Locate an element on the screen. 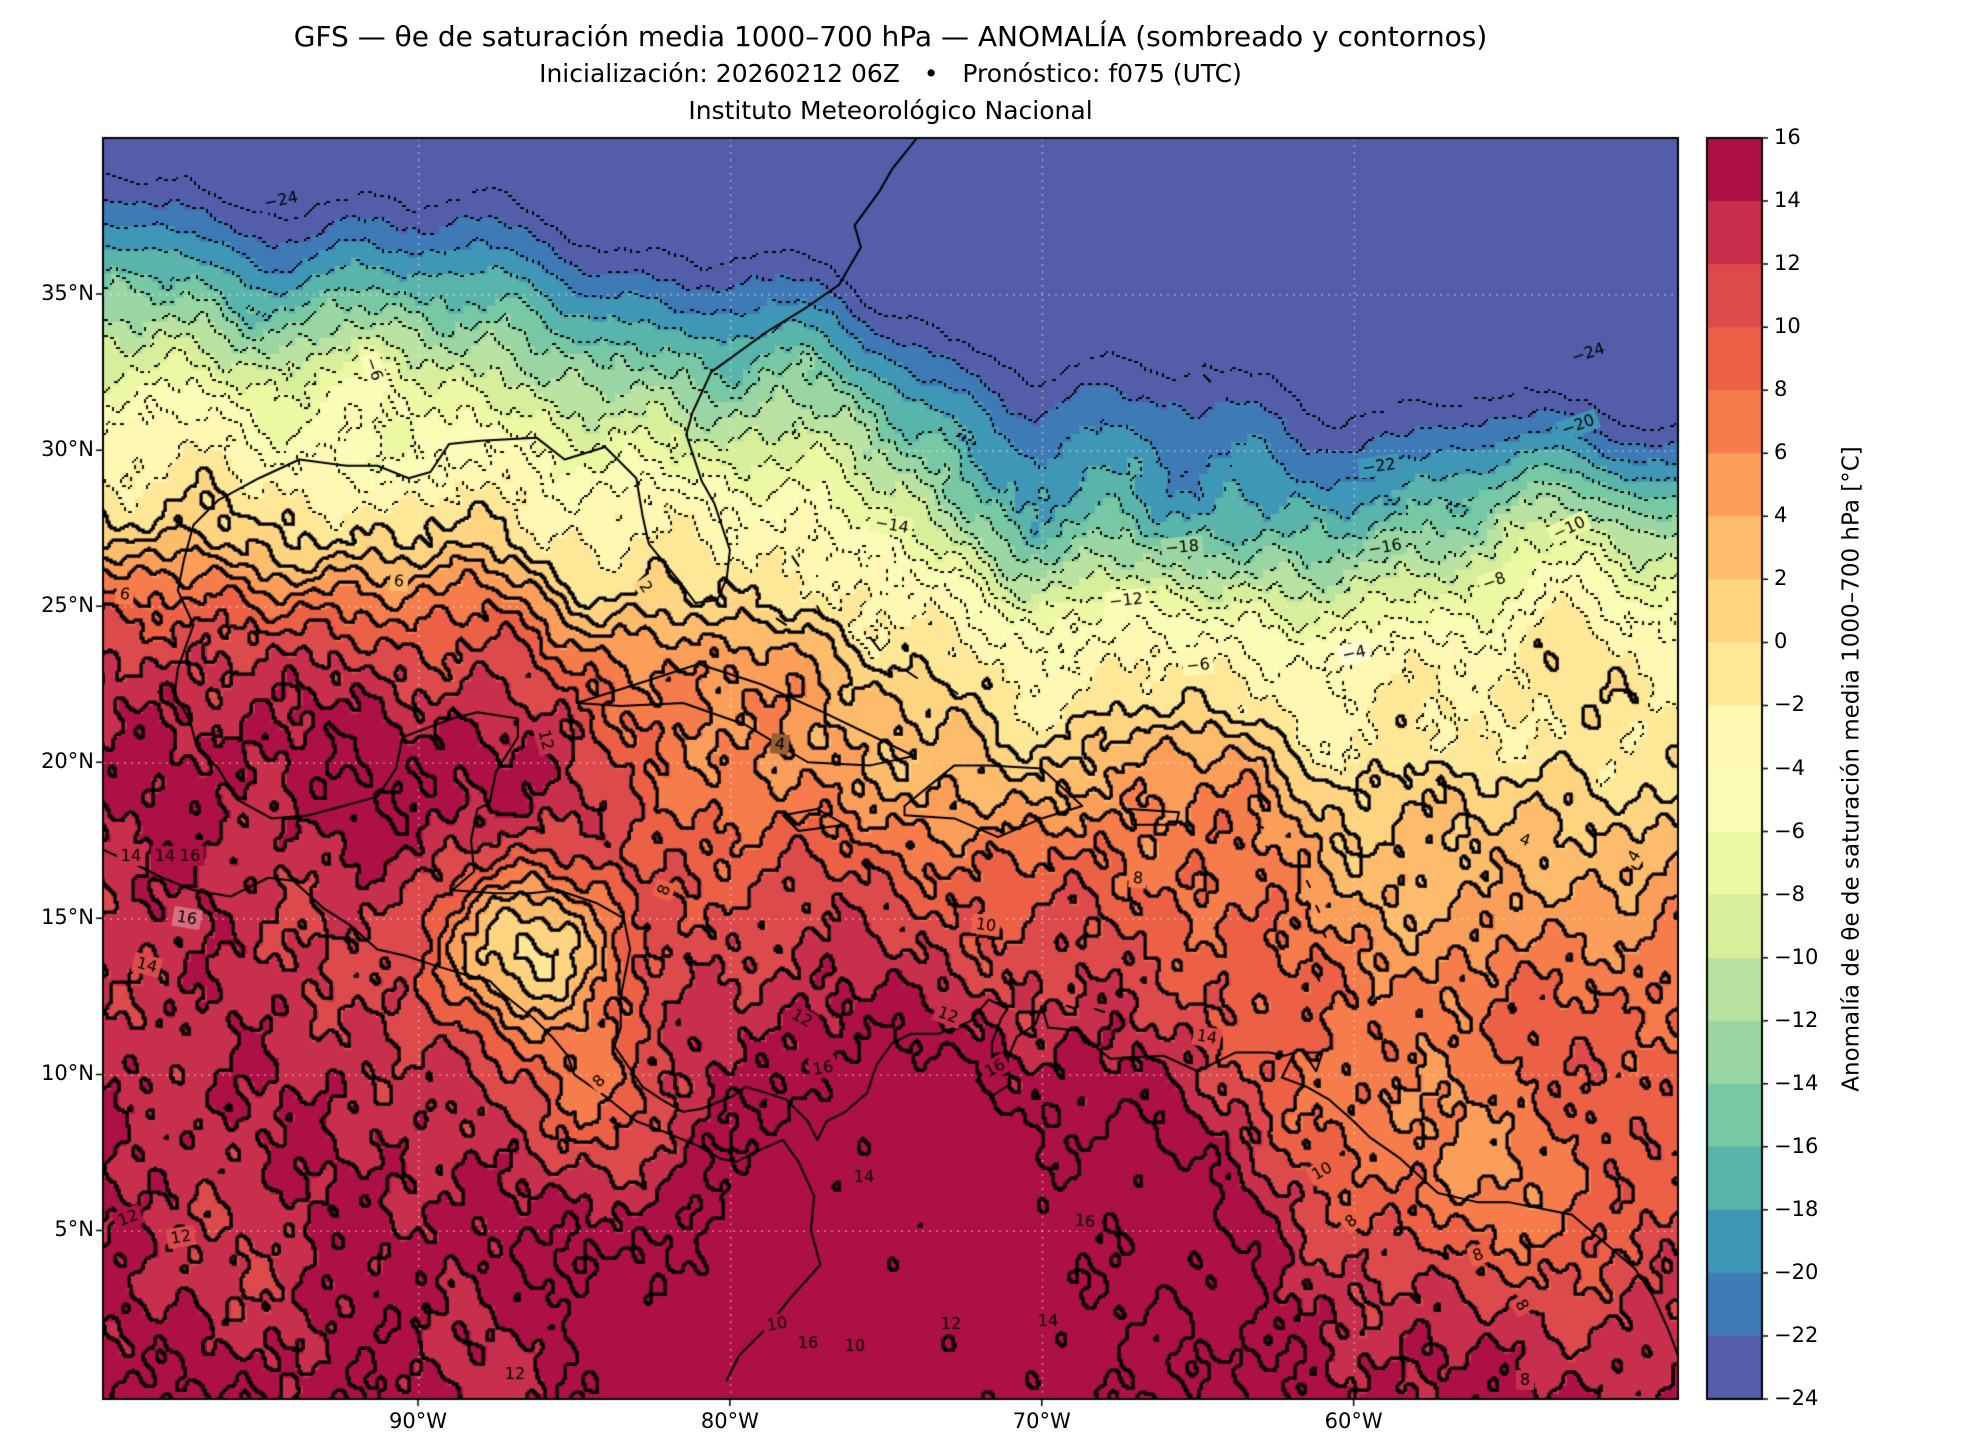 This screenshot has width=1980, height=1440. chart-subtitle-institute: Instituto Meteorológico Nacional is located at coordinates (890, 110).